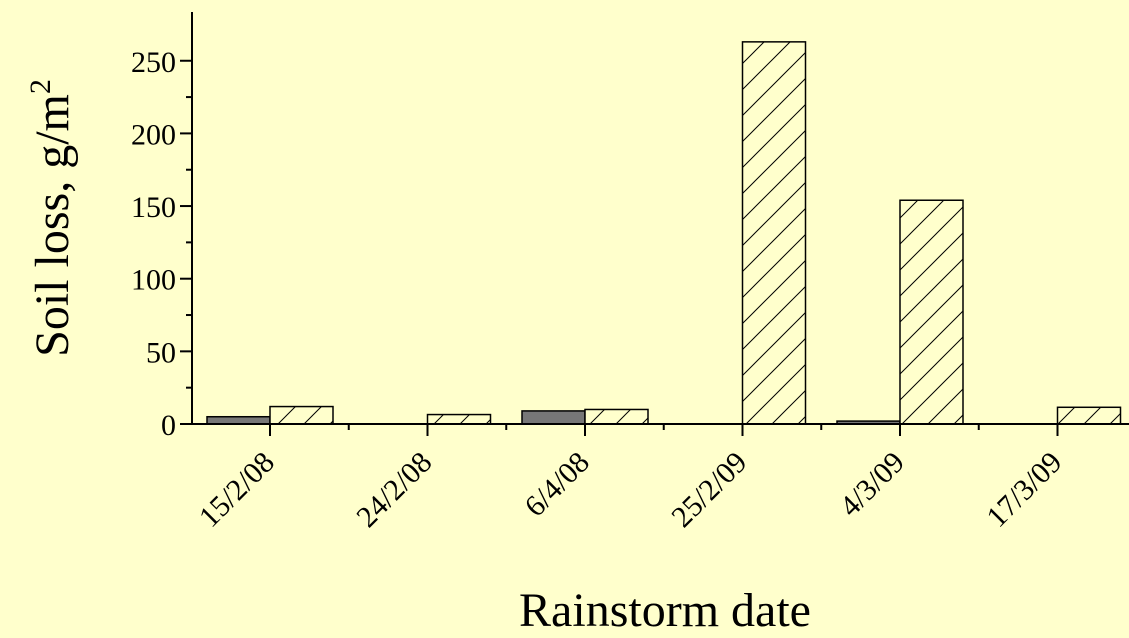 The height and width of the screenshot is (638, 1129). I want to click on x-tick-label: 4/3/09, so click(872, 485).